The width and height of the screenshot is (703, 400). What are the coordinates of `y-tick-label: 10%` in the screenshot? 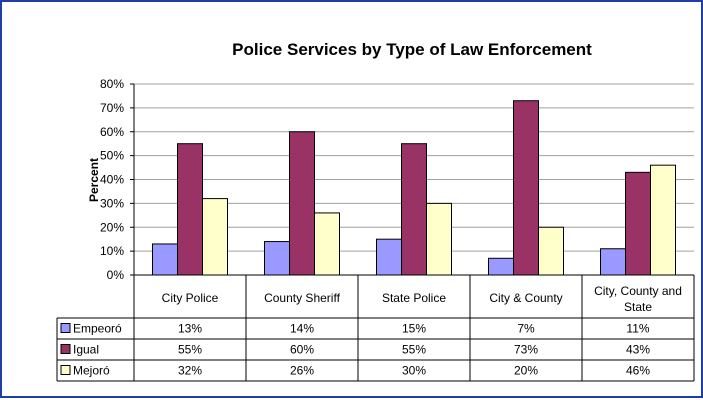 It's located at (112, 251).